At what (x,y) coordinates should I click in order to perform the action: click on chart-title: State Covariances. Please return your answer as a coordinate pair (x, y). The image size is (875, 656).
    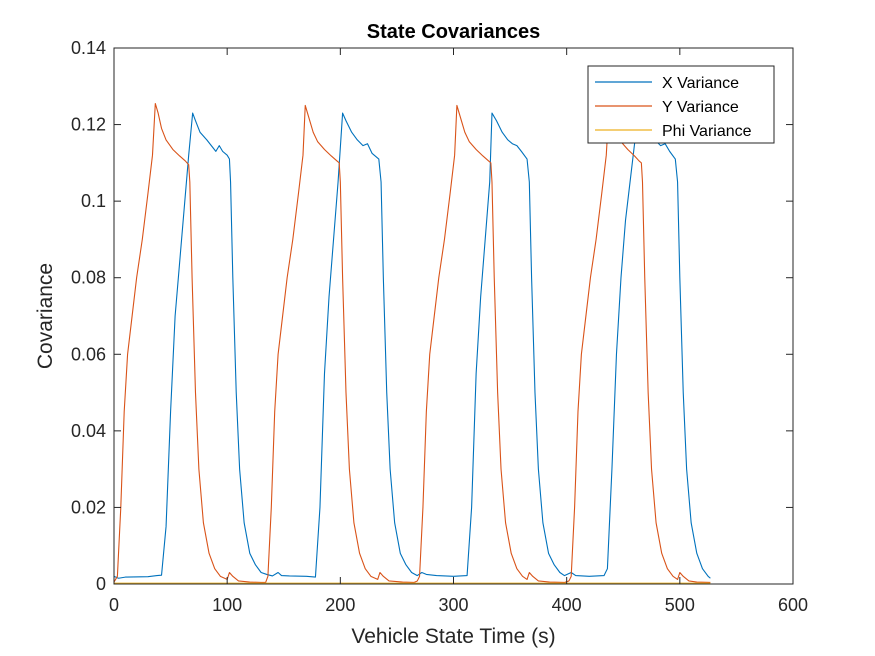
    Looking at the image, I should click on (453, 32).